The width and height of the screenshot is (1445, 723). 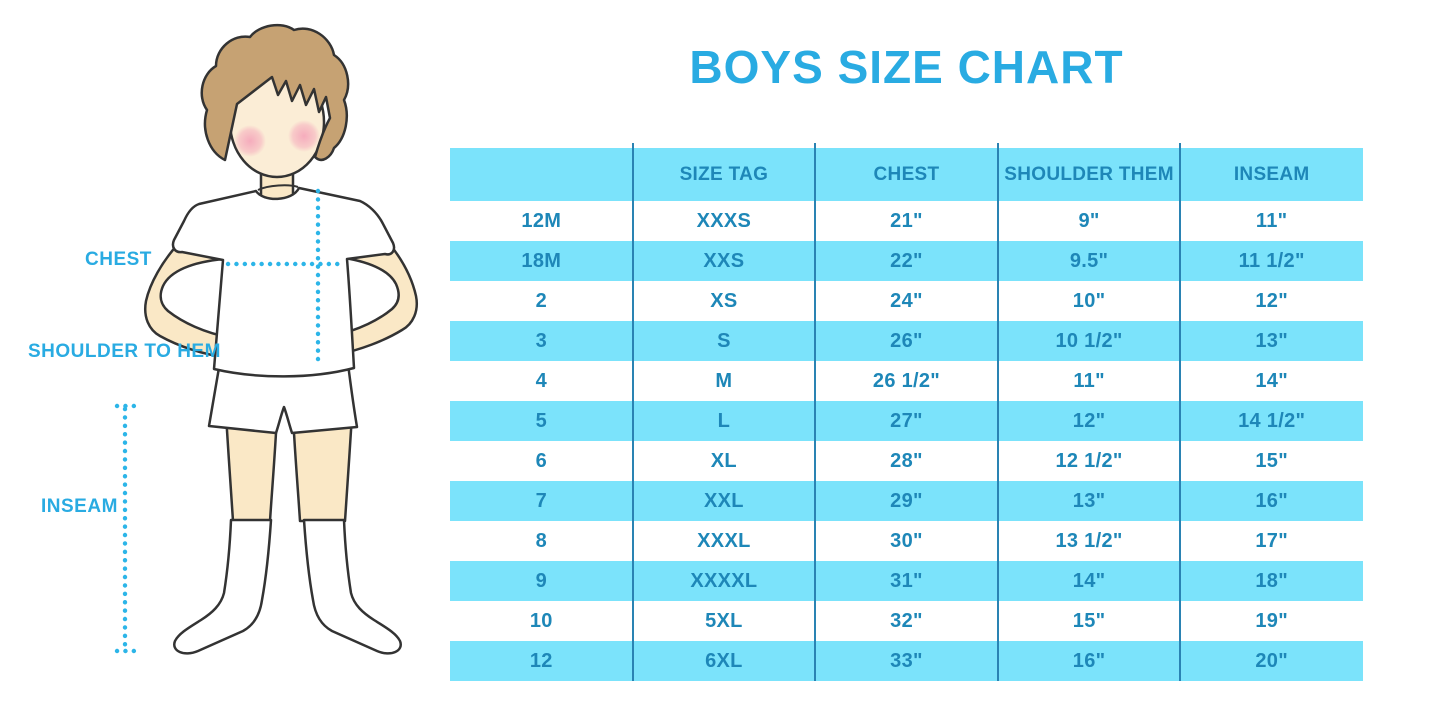 I want to click on shoulder-to-hem-label: SHOULDER TO HEM, so click(x=124, y=351).